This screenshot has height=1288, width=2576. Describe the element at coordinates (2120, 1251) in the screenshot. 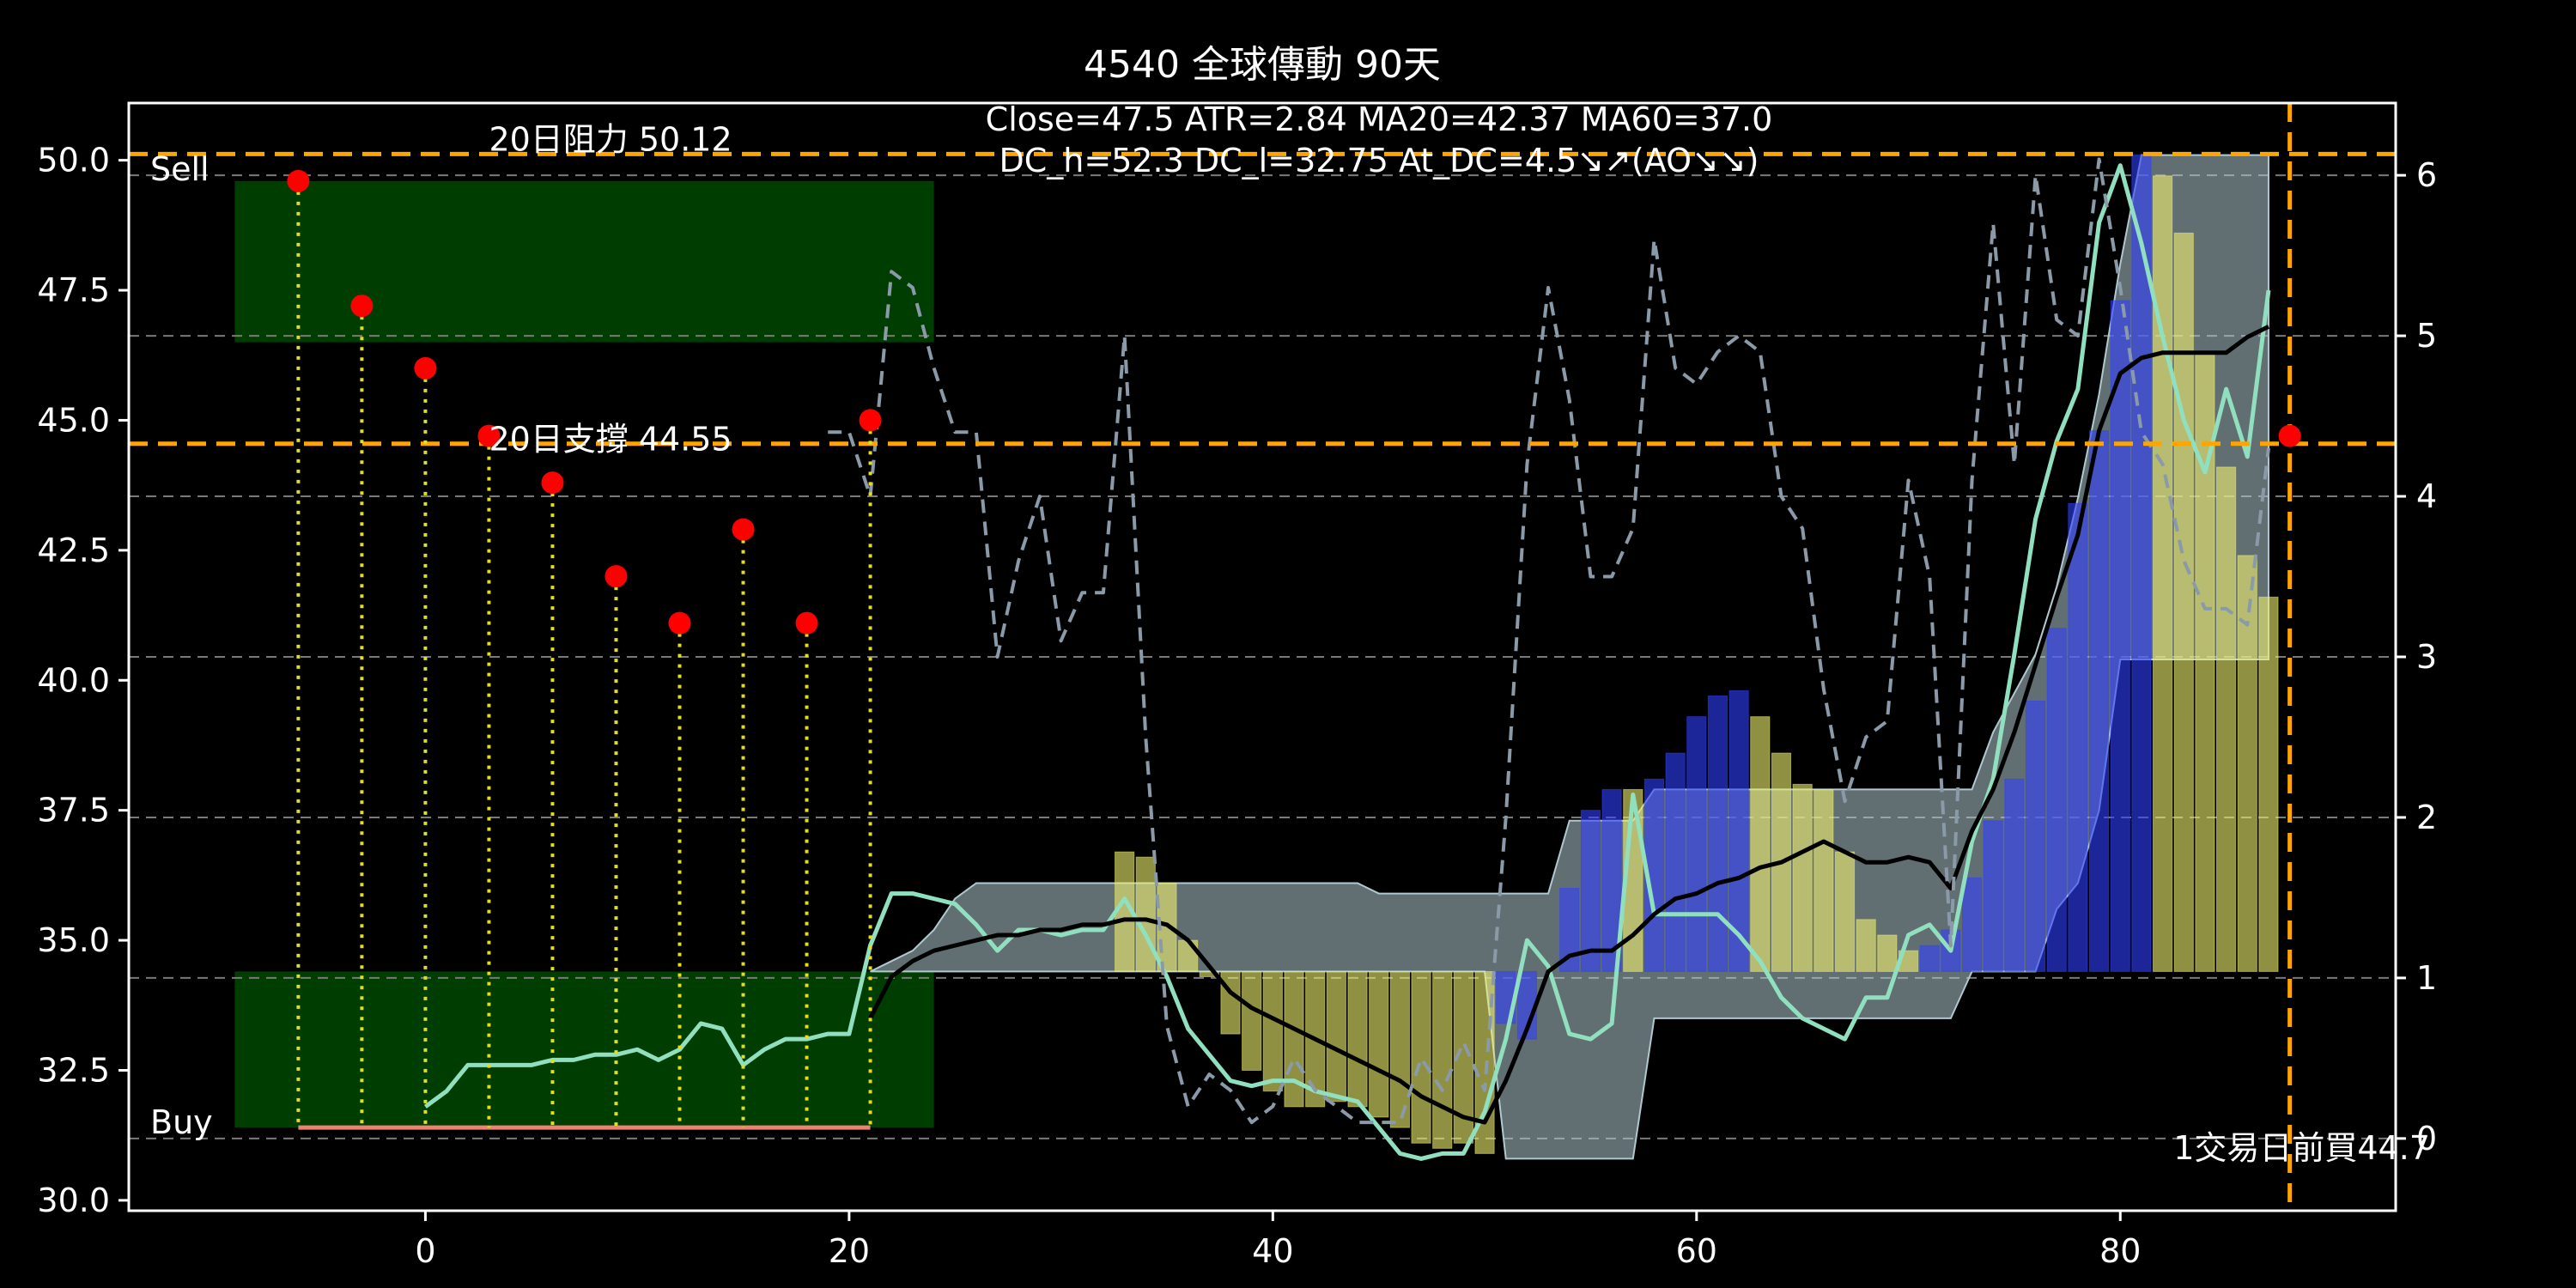

I see `x-tick-label: 80` at that location.